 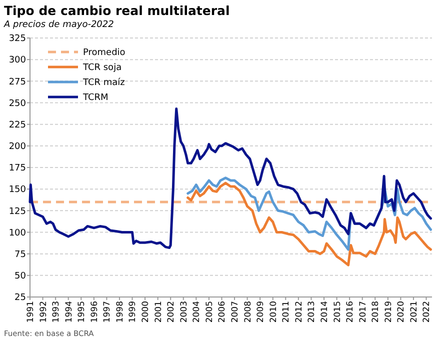 What do you see at coordinates (248, 312) in the screenshot?
I see `x-tick-label: 2008` at bounding box center [248, 312].